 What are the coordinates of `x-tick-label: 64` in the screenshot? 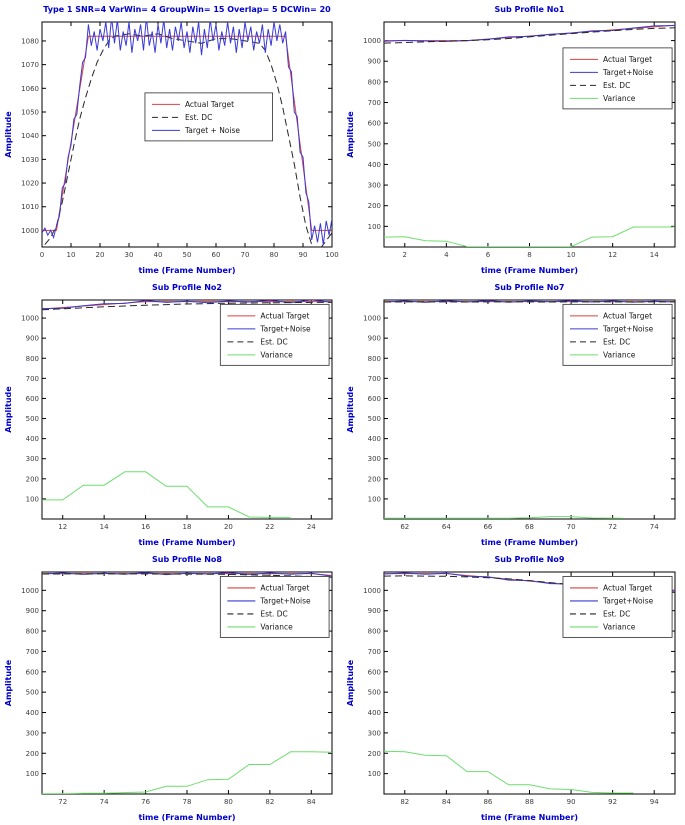 It's located at (446, 527).